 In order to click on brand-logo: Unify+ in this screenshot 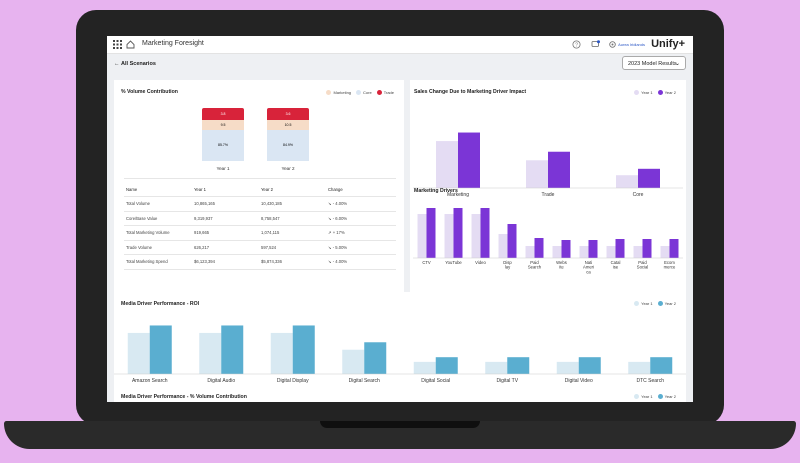, I will do `click(668, 44)`.